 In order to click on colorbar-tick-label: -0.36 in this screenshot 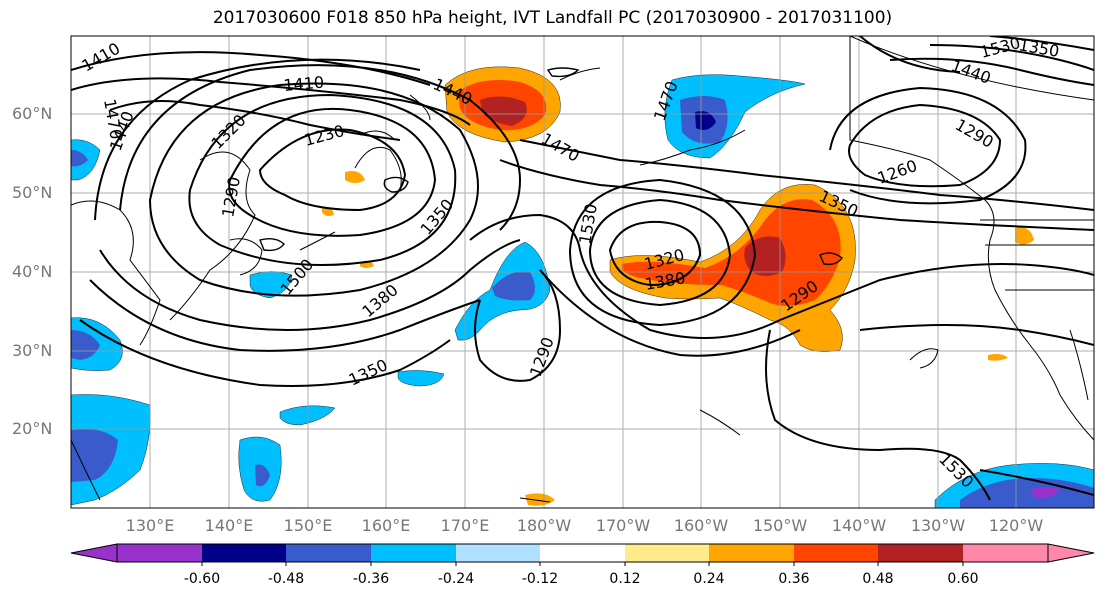, I will do `click(371, 579)`.